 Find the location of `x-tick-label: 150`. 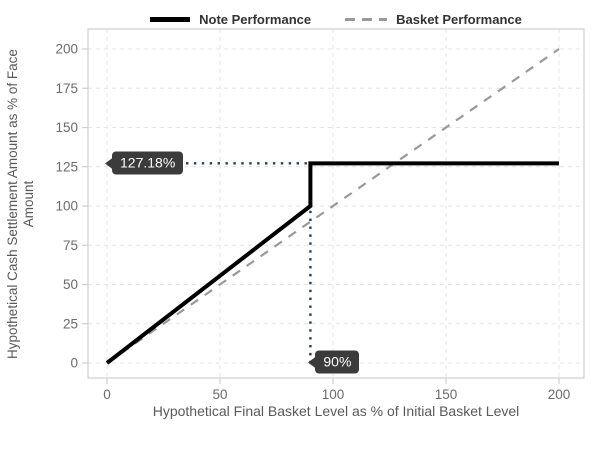

x-tick-label: 150 is located at coordinates (446, 394).